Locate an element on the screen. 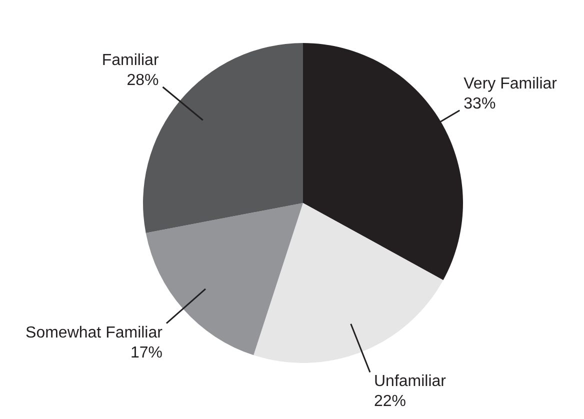 The height and width of the screenshot is (419, 584). data-label: 28% is located at coordinates (142, 80).